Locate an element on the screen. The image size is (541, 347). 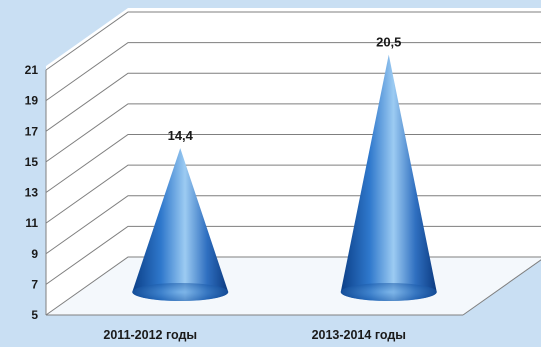
y-axis: 5 7 9 11 13 15 17 19 21 is located at coordinates (32, 192).